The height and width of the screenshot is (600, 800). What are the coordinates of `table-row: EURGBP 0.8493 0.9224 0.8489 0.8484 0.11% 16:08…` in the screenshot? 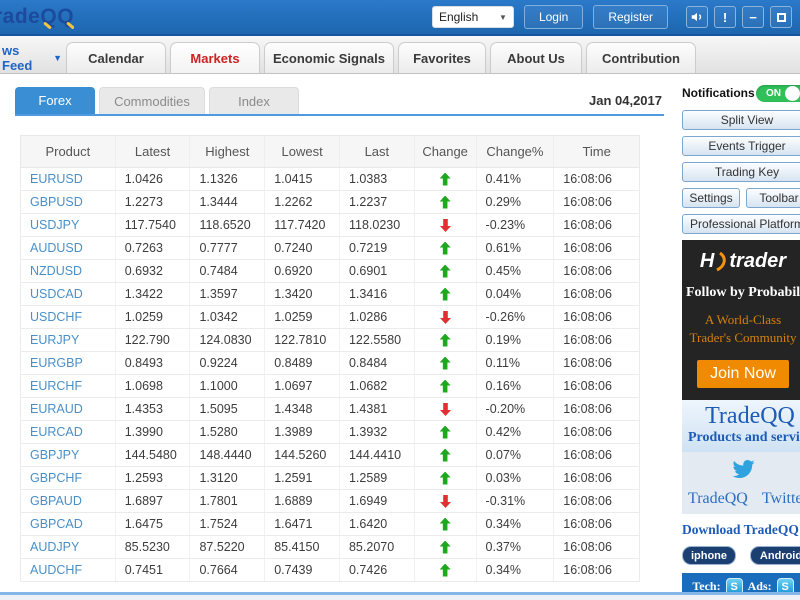 It's located at (330, 363).